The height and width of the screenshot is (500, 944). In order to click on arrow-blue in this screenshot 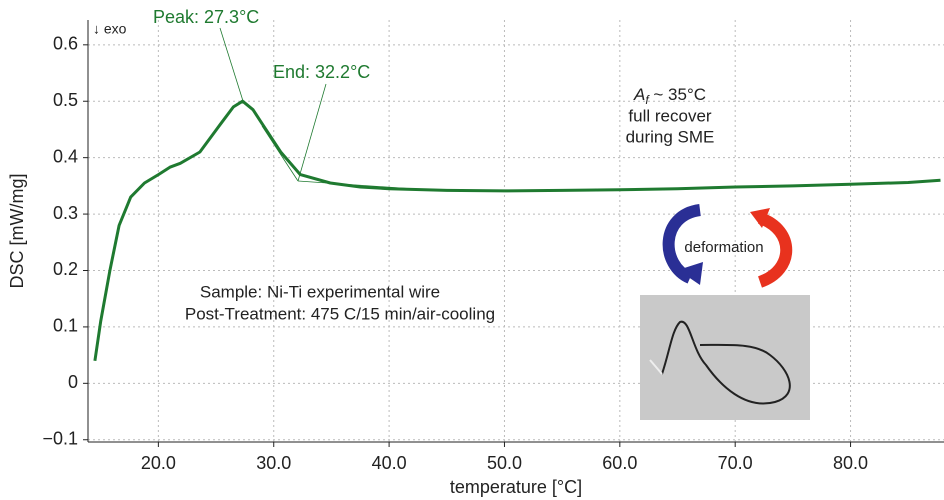, I will do `click(682, 244)`.